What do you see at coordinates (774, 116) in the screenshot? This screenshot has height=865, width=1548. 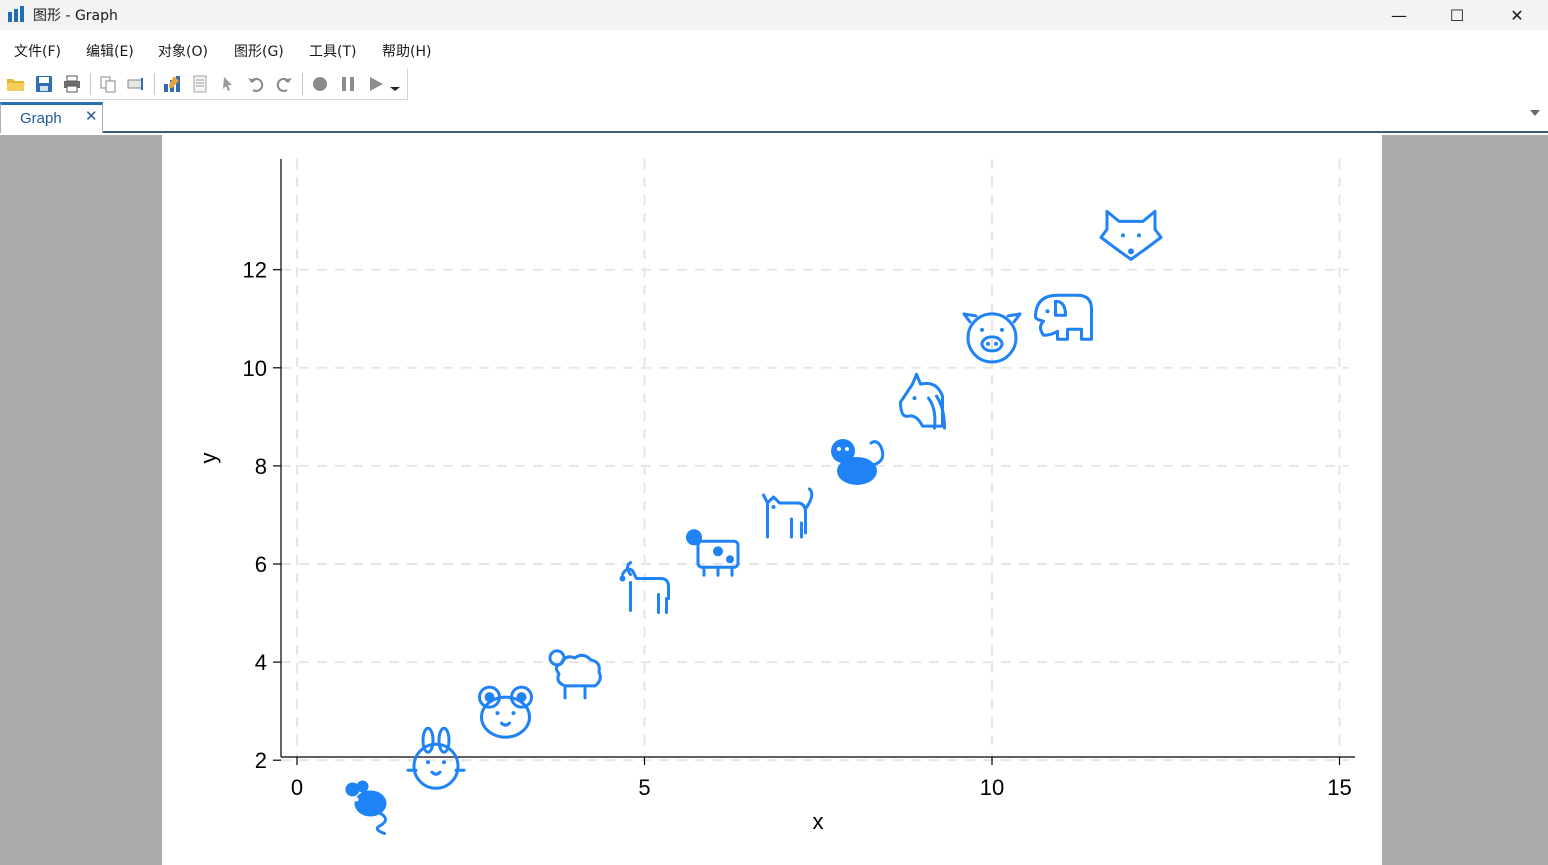 I see `tab-strip: Graph ✕` at bounding box center [774, 116].